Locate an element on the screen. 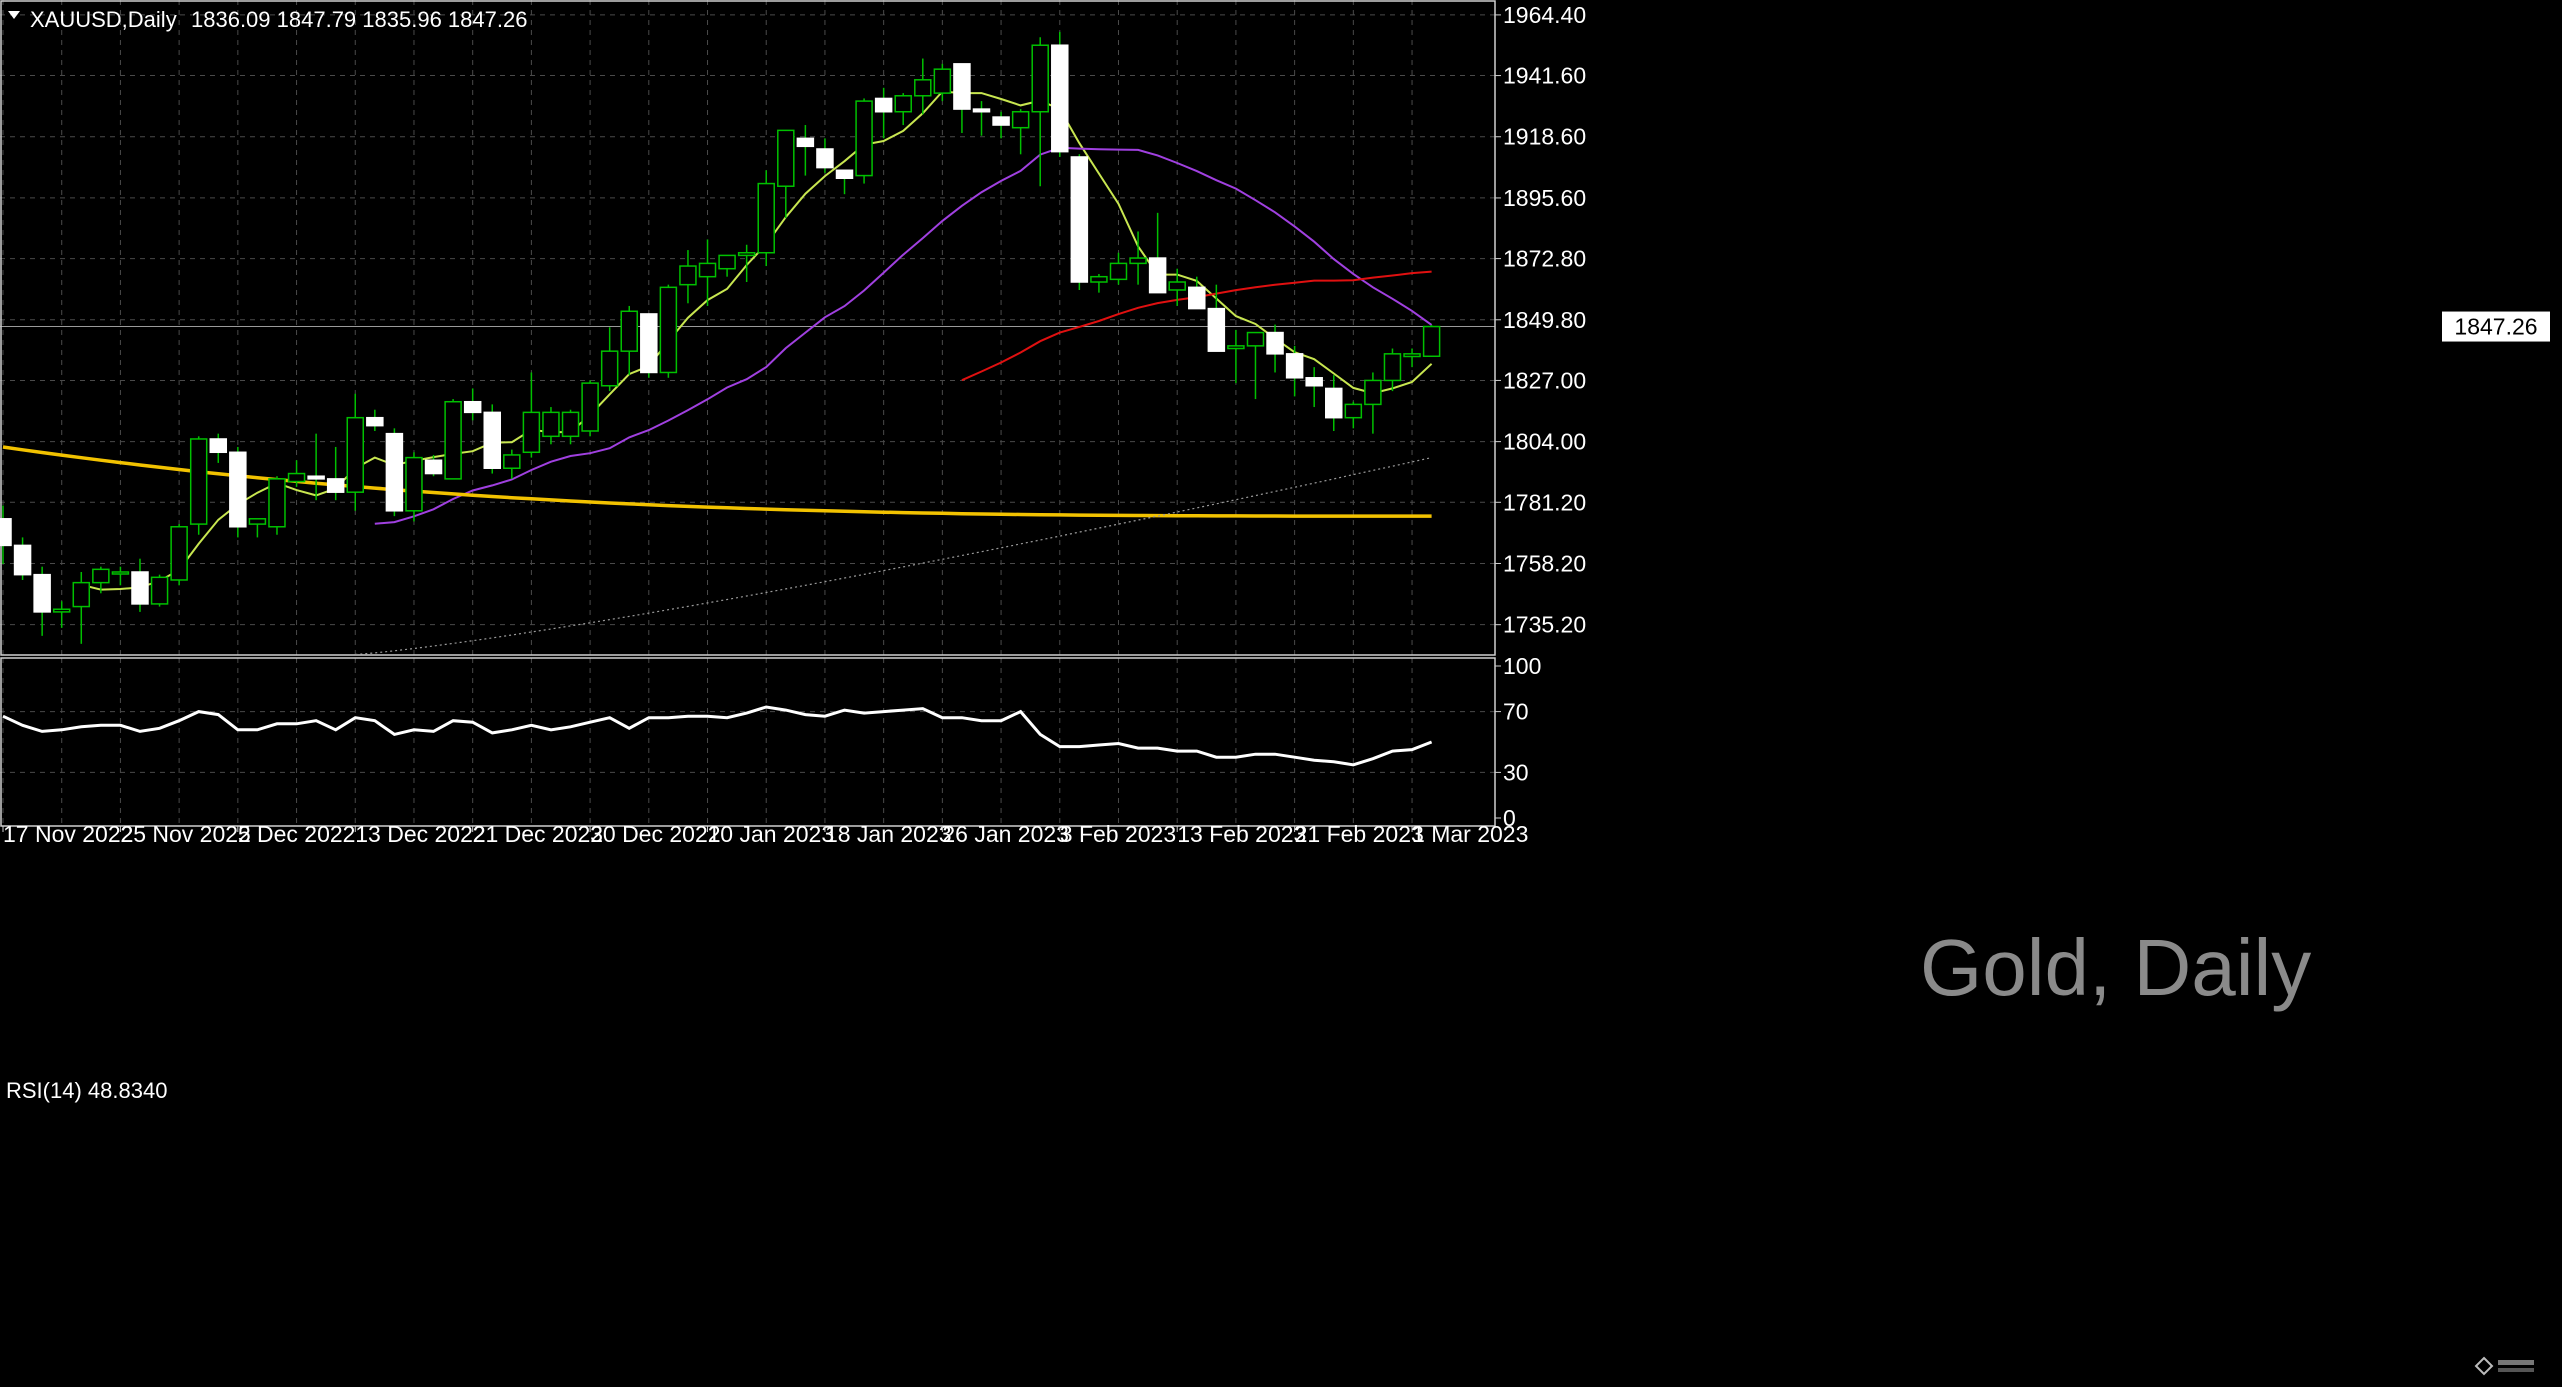 This screenshot has width=2562, height=1387. rsi-axis: 100 70 30 0 is located at coordinates (1518, 742).